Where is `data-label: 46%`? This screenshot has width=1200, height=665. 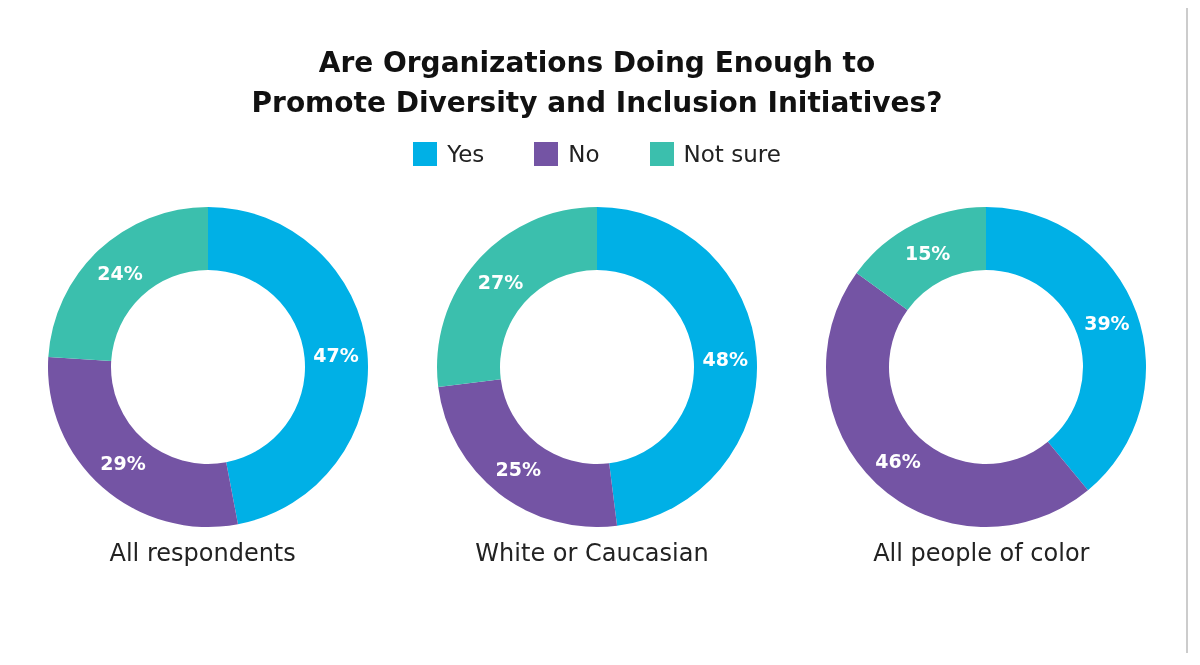 data-label: 46% is located at coordinates (898, 460).